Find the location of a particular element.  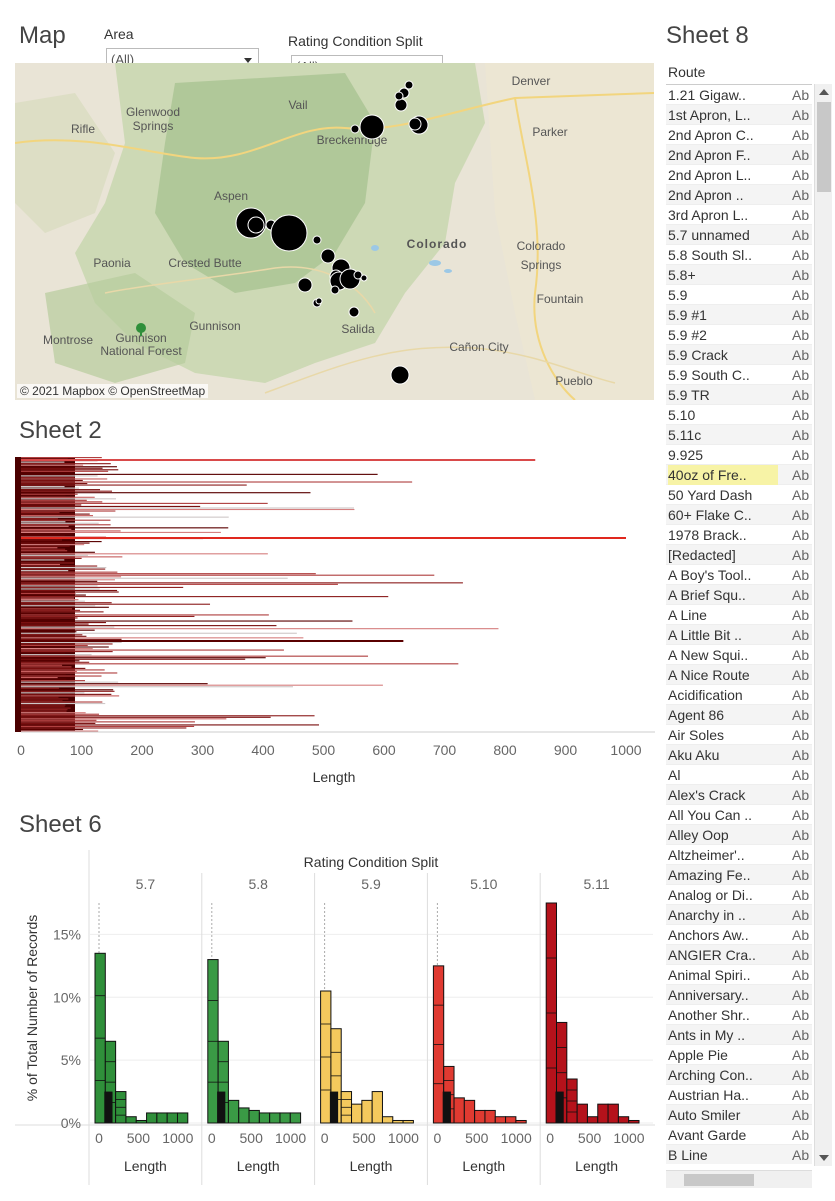

route-row: 5.9 #2 Ab is located at coordinates (739, 335).